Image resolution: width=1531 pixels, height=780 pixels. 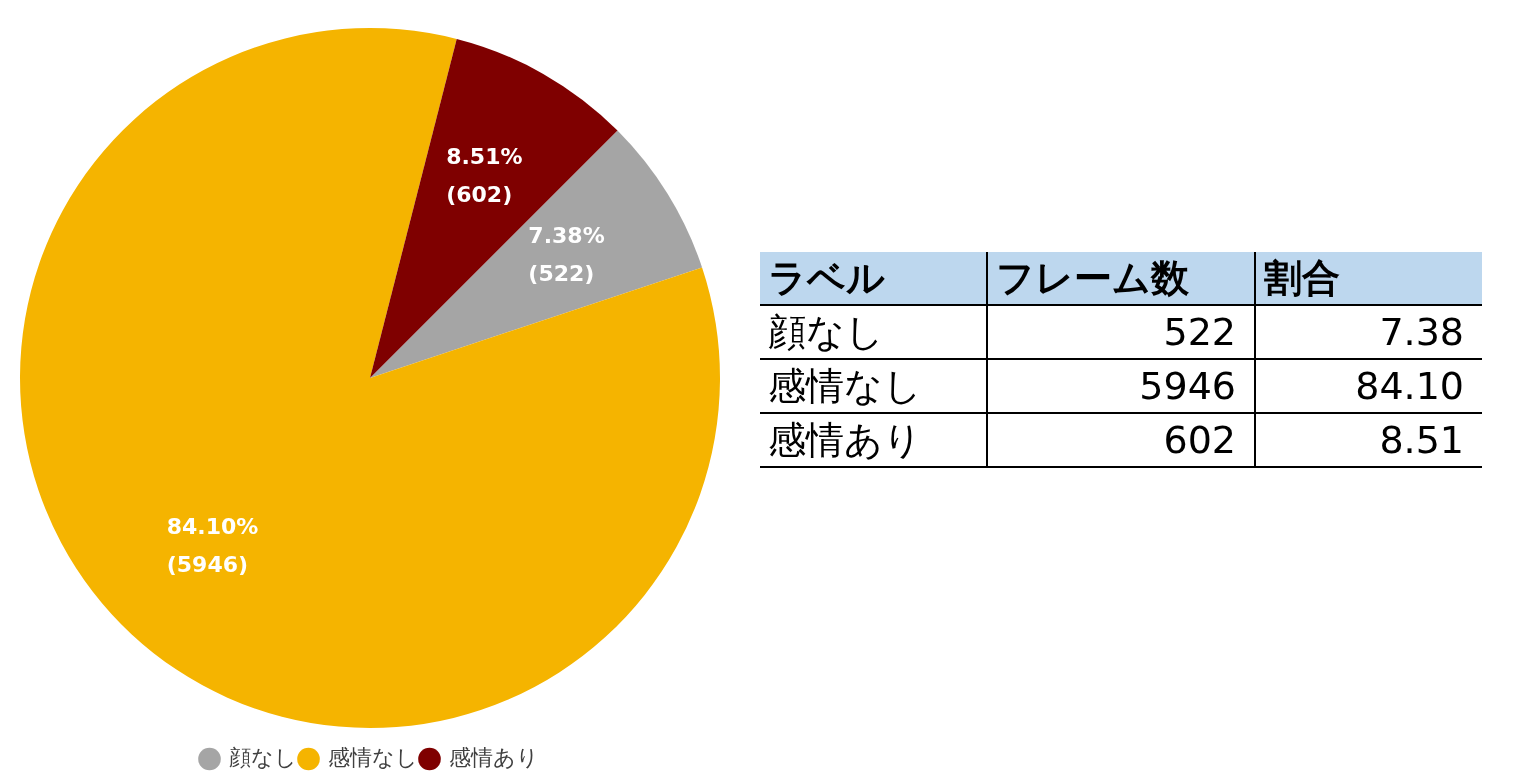 I want to click on text: 感情あり, so click(x=873, y=440).